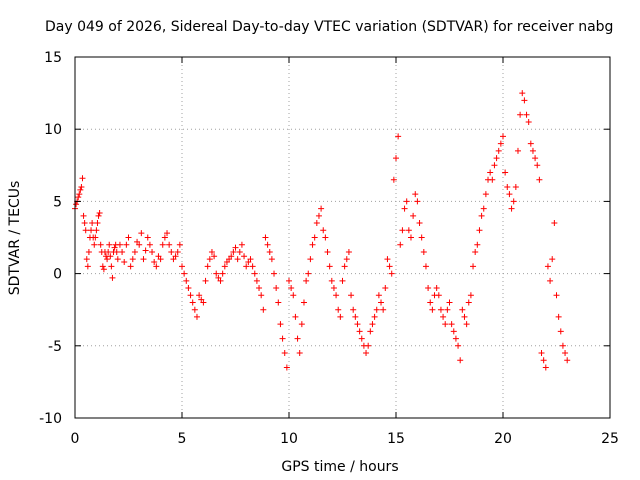 The width and height of the screenshot is (640, 480). I want to click on y-tick-label: 0, so click(57, 275).